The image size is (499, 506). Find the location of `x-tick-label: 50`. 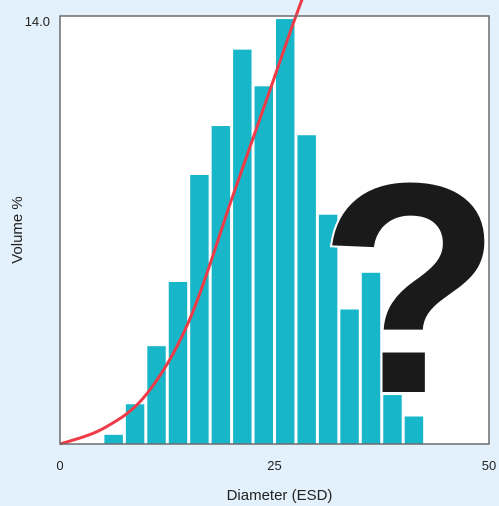

x-tick-label: 50 is located at coordinates (489, 465).